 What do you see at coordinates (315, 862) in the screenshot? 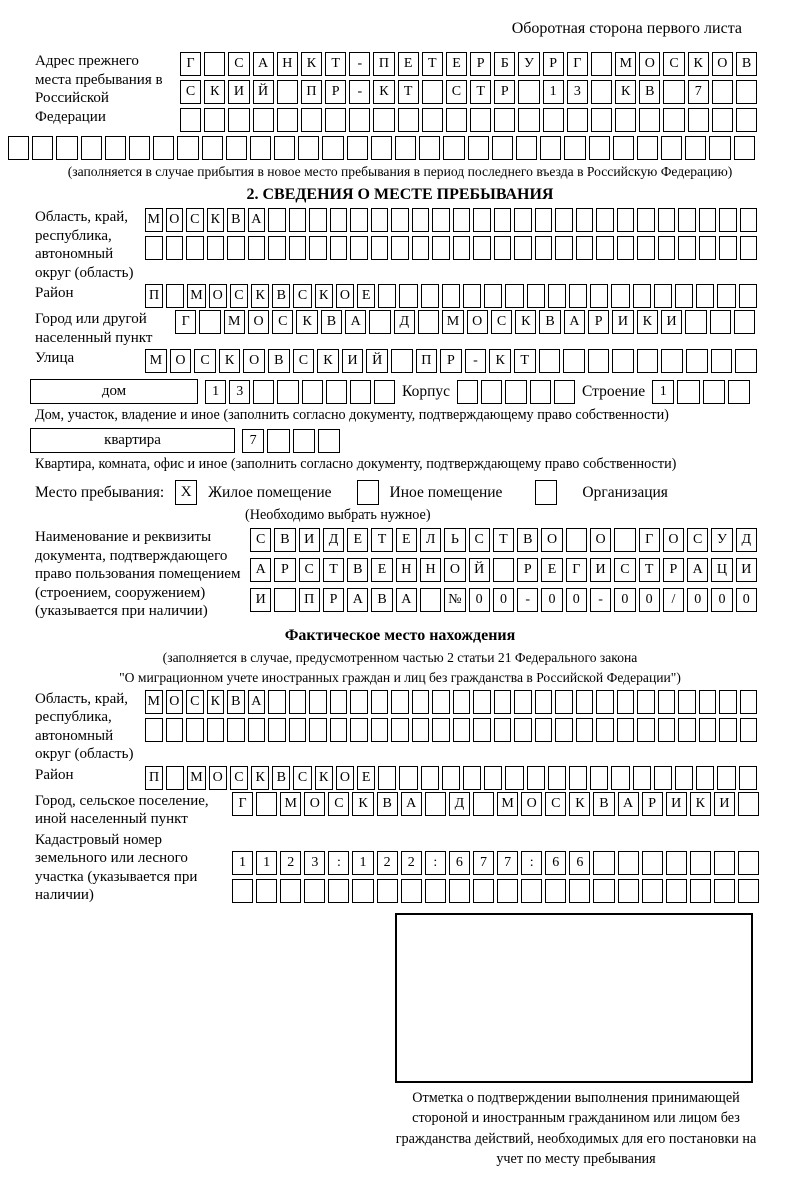
I see `char-cell: 3` at bounding box center [315, 862].